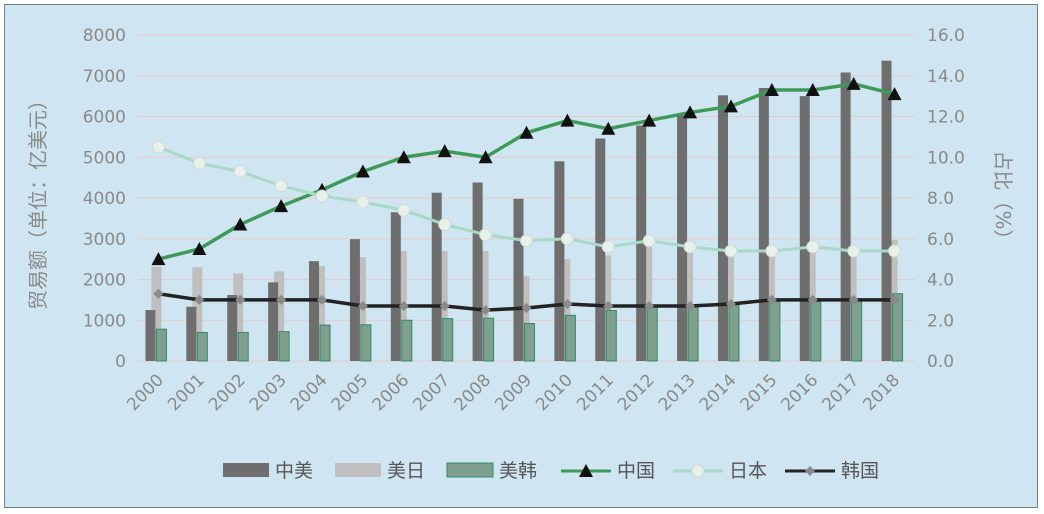 The width and height of the screenshot is (1044, 514). I want to click on legend-label-中国: 中国, so click(636, 471).